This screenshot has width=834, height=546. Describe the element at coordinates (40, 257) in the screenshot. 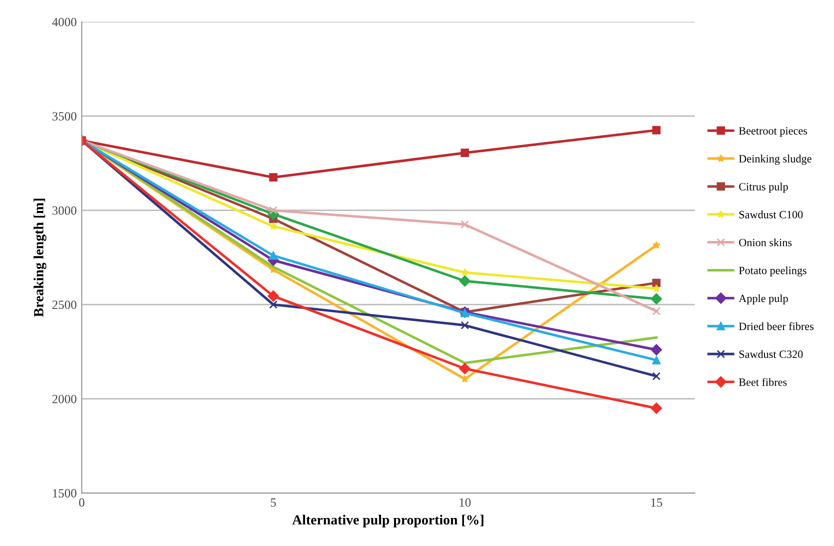

I see `y-axis-title: Breaking length [m]` at that location.